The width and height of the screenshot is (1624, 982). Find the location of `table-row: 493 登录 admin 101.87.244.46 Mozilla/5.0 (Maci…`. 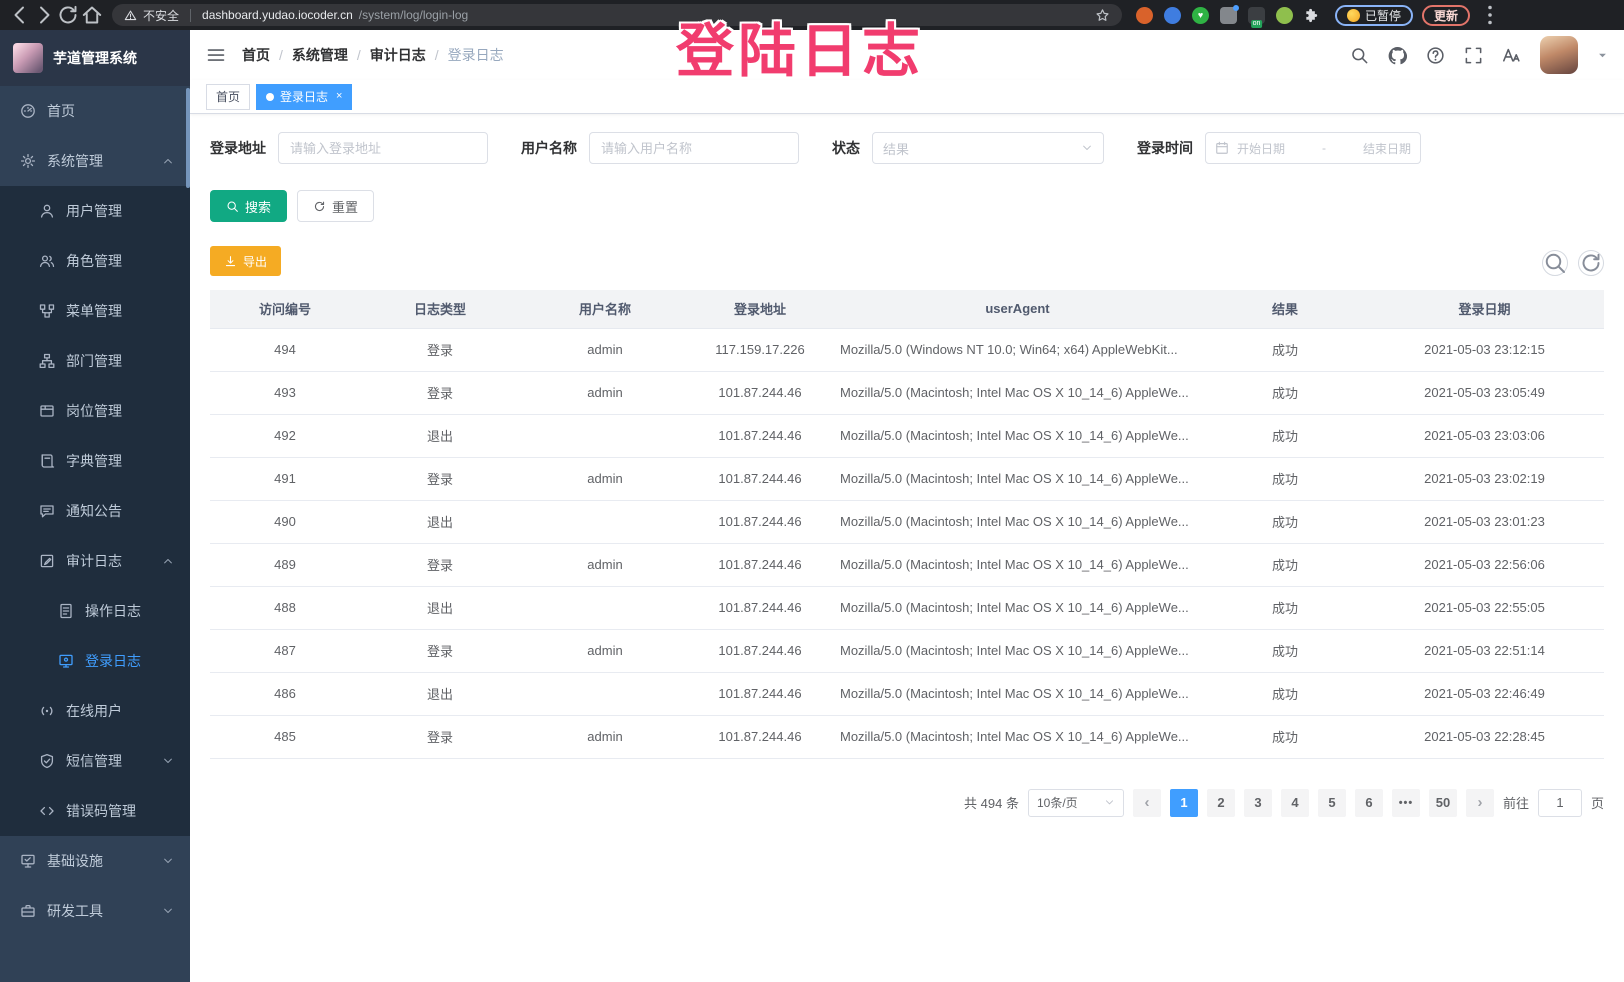

table-row: 493 登录 admin 101.87.244.46 Mozilla/5.0 (Maci… is located at coordinates (907, 393).